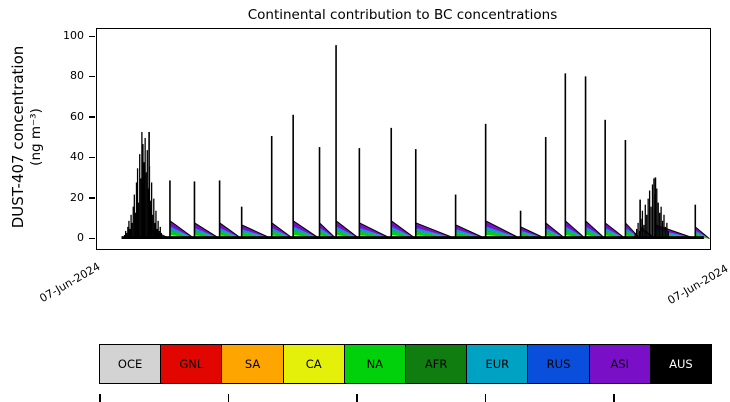 The image size is (730, 402). I want to click on legend-item-sa: SA, so click(252, 364).